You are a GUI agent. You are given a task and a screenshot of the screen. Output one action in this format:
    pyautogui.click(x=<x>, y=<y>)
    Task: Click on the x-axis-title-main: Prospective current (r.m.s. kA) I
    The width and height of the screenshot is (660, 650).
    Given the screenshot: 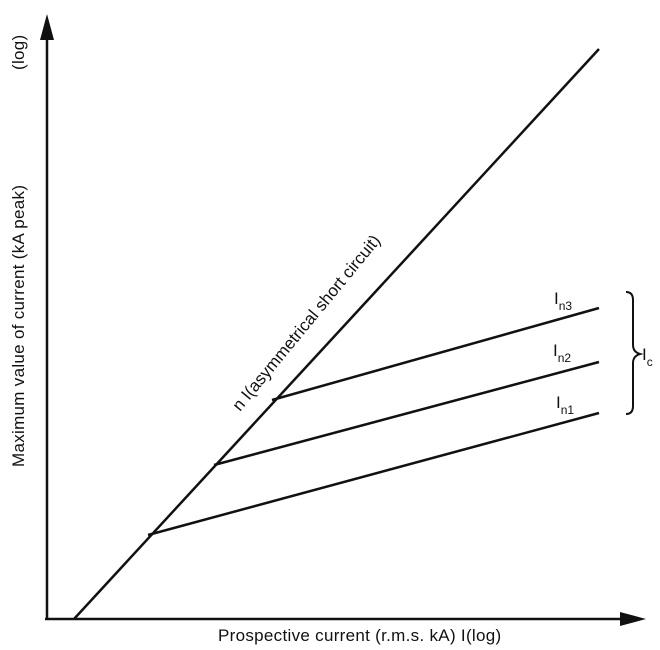 What is the action you would take?
    pyautogui.click(x=342, y=635)
    